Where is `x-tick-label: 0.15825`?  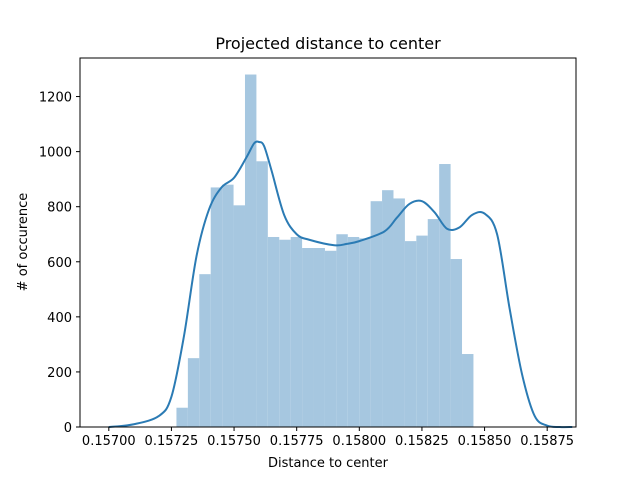 x-tick-label: 0.15825 is located at coordinates (422, 441).